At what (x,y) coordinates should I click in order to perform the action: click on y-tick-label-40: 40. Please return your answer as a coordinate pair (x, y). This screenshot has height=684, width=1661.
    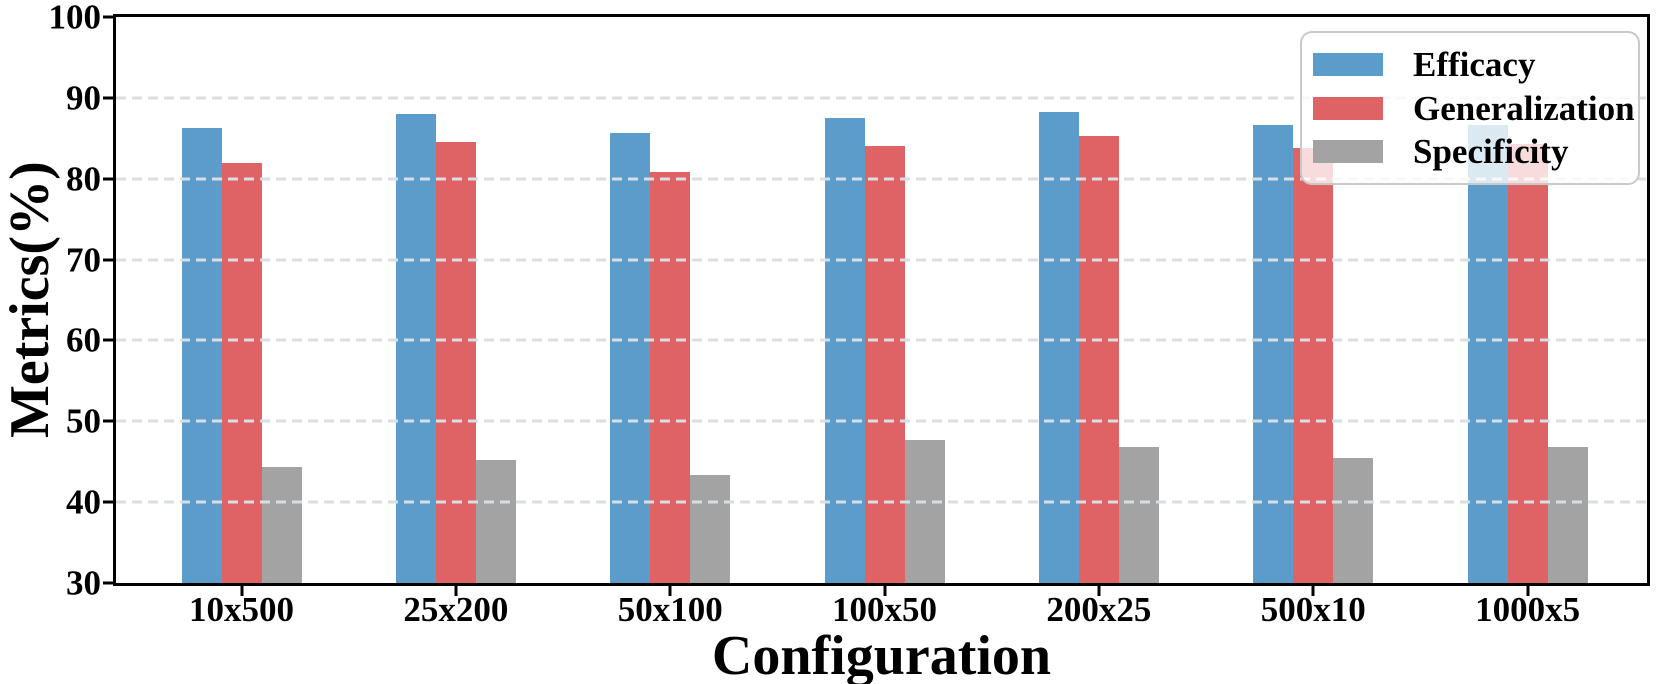
    Looking at the image, I should click on (83, 502).